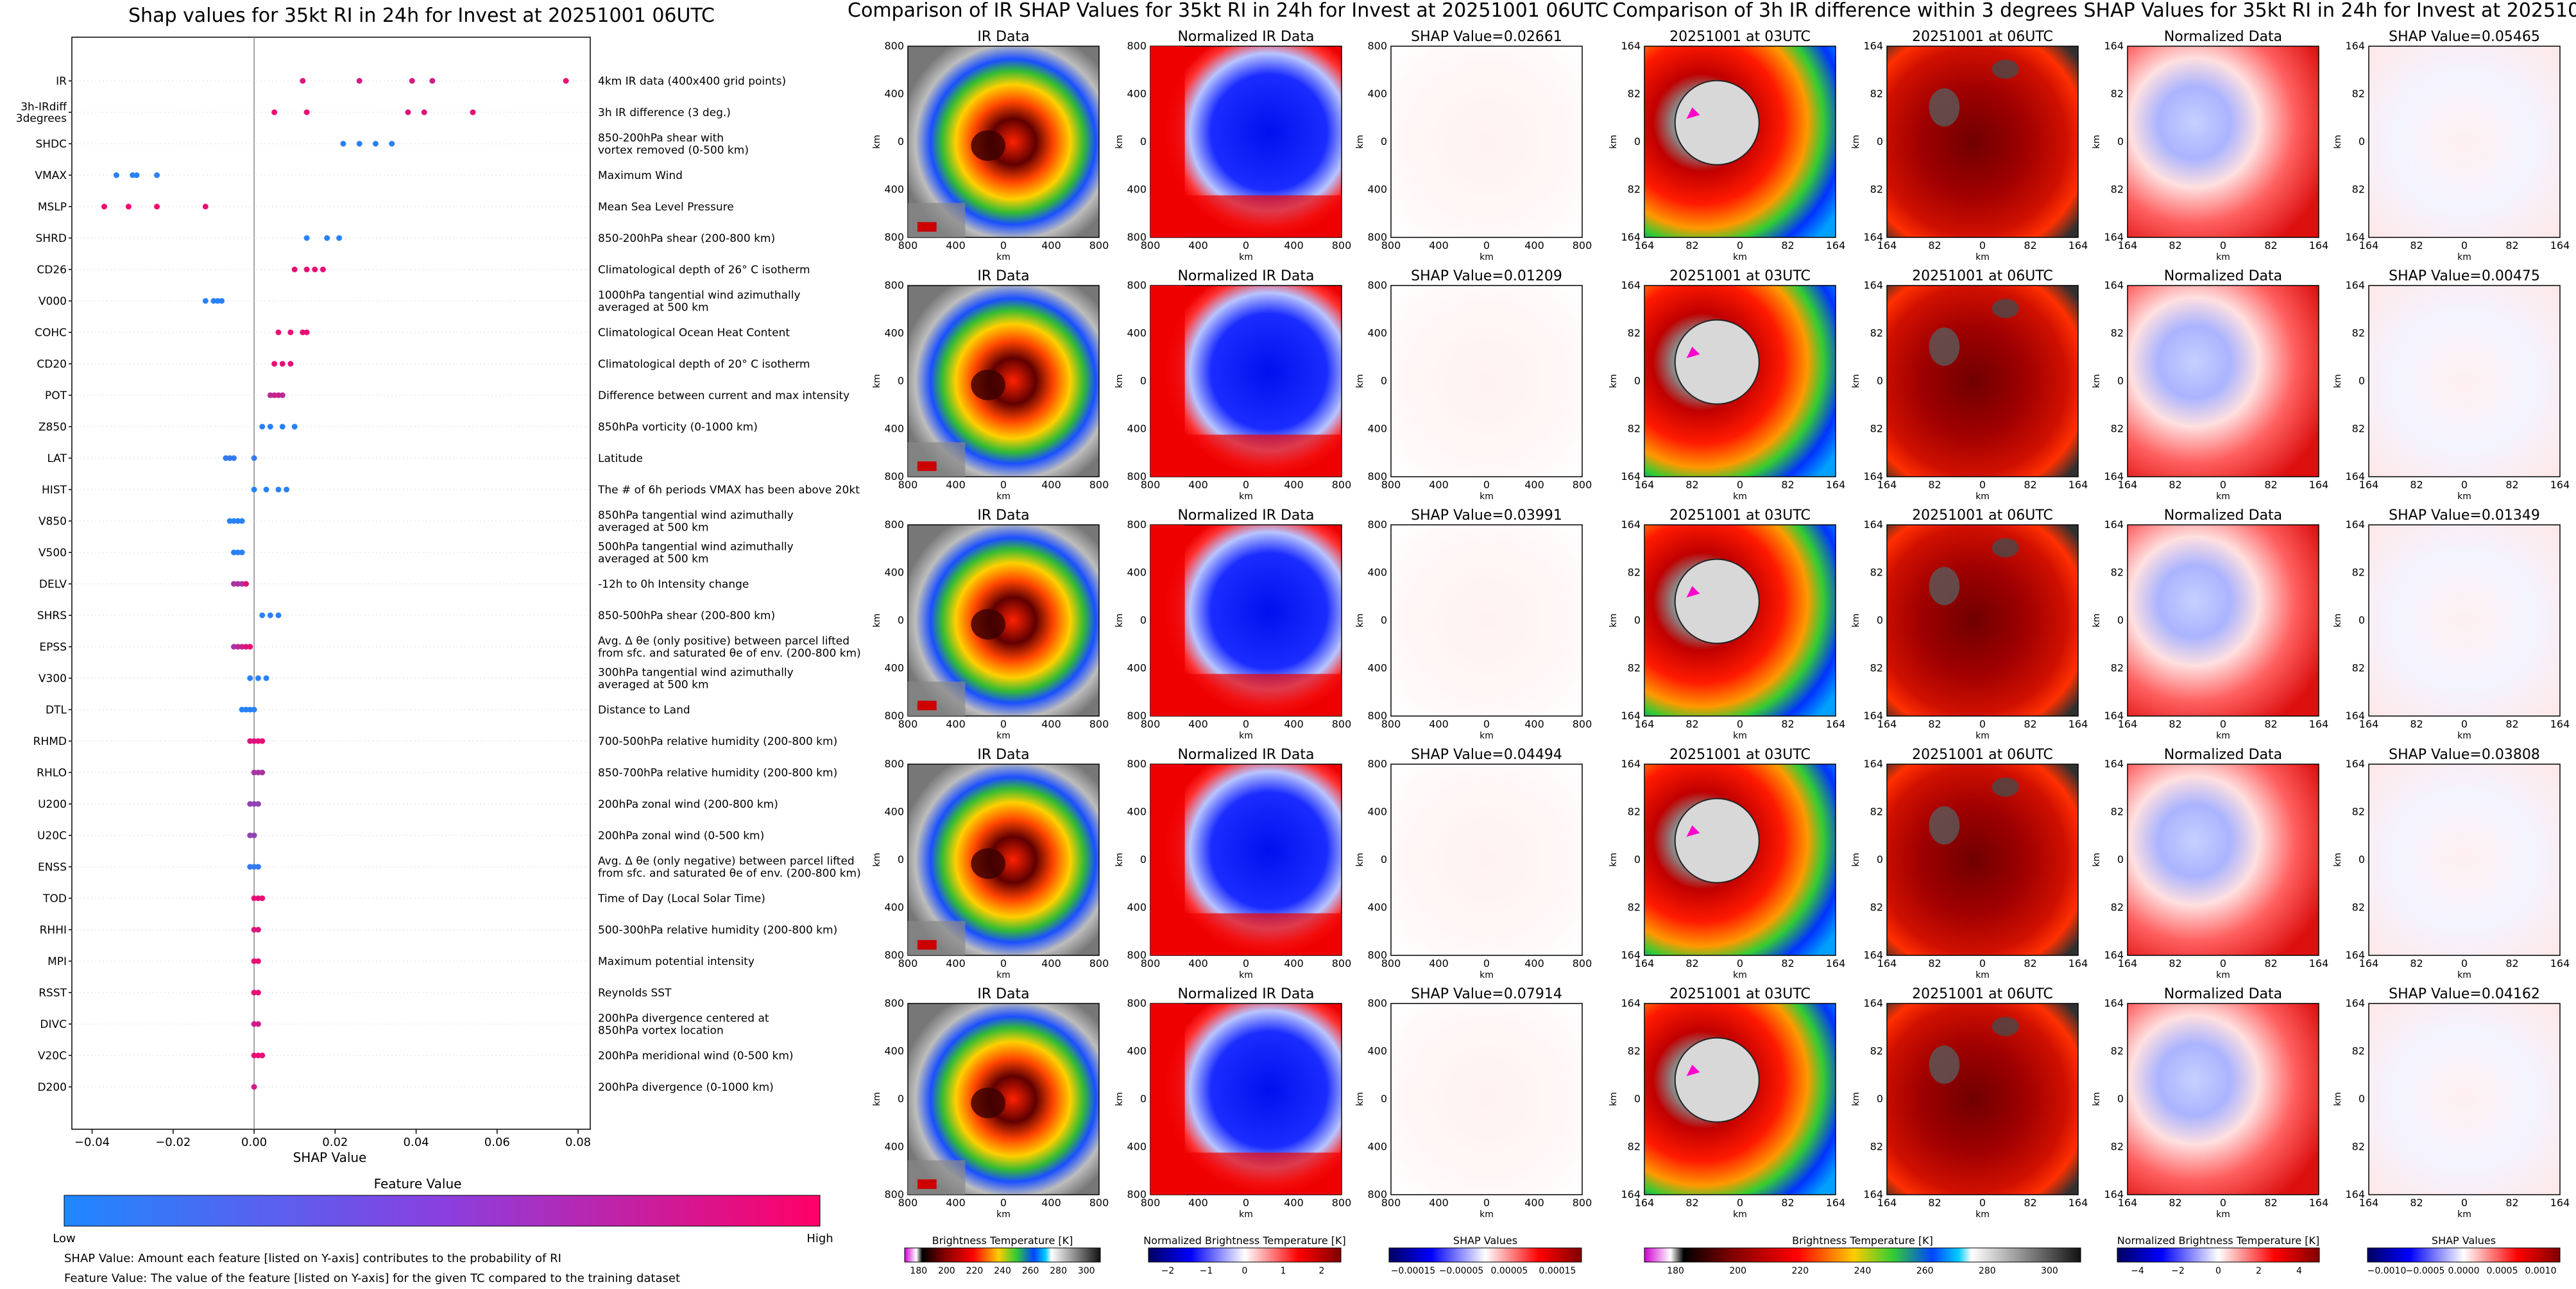 This screenshot has width=2576, height=1289. Describe the element at coordinates (1206, 1271) in the screenshot. I see `ir-normalized-colorbar-tick: −1` at that location.